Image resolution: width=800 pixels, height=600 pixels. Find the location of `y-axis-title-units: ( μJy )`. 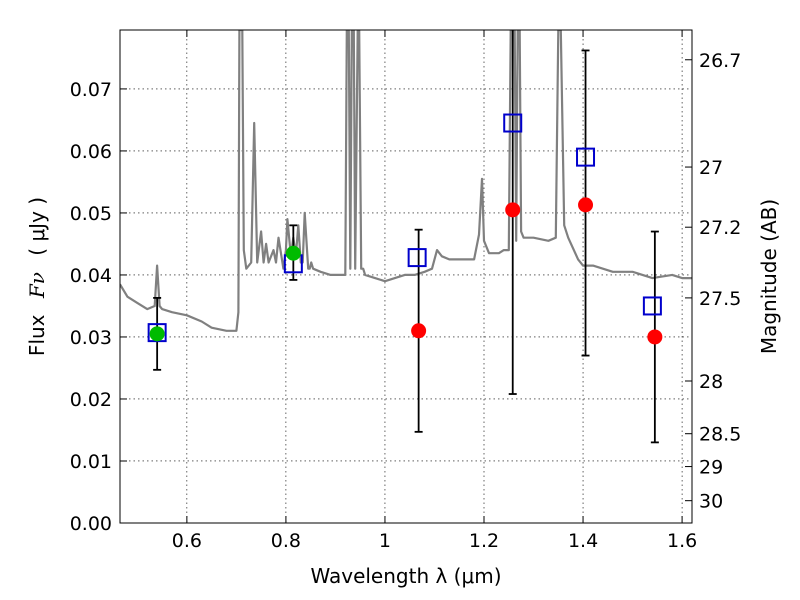

y-axis-title-units: ( μJy ) is located at coordinates (37, 226).